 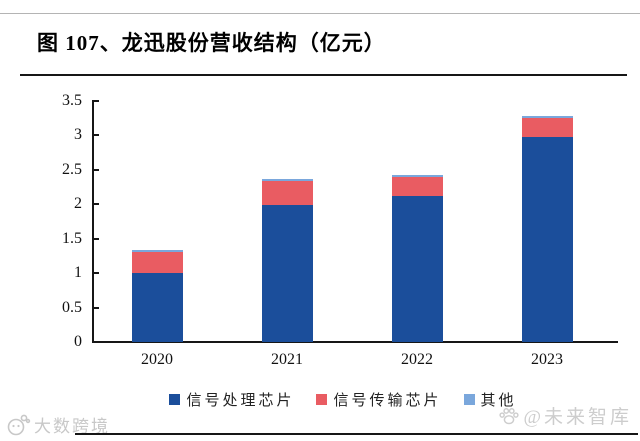 I want to click on watermark-bottom-right: @未来智库, so click(x=565, y=415).